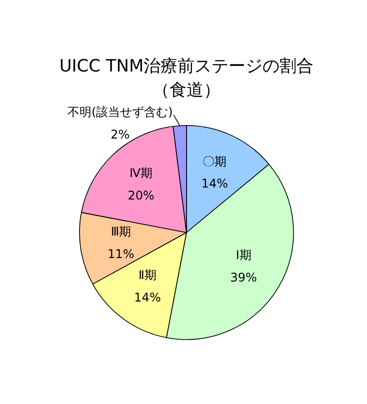  I want to click on chart-title: UICC TNM治療前ステージの割合, so click(186, 66).